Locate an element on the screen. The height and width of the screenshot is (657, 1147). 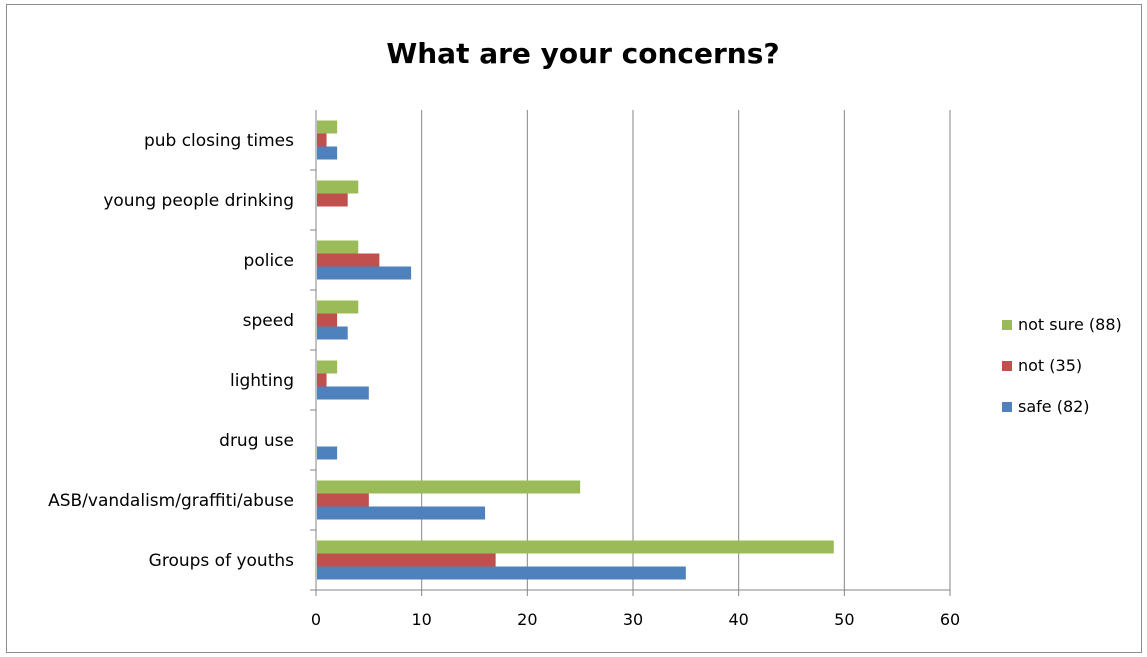
chart-title: What are your concerns? is located at coordinates (582, 53).